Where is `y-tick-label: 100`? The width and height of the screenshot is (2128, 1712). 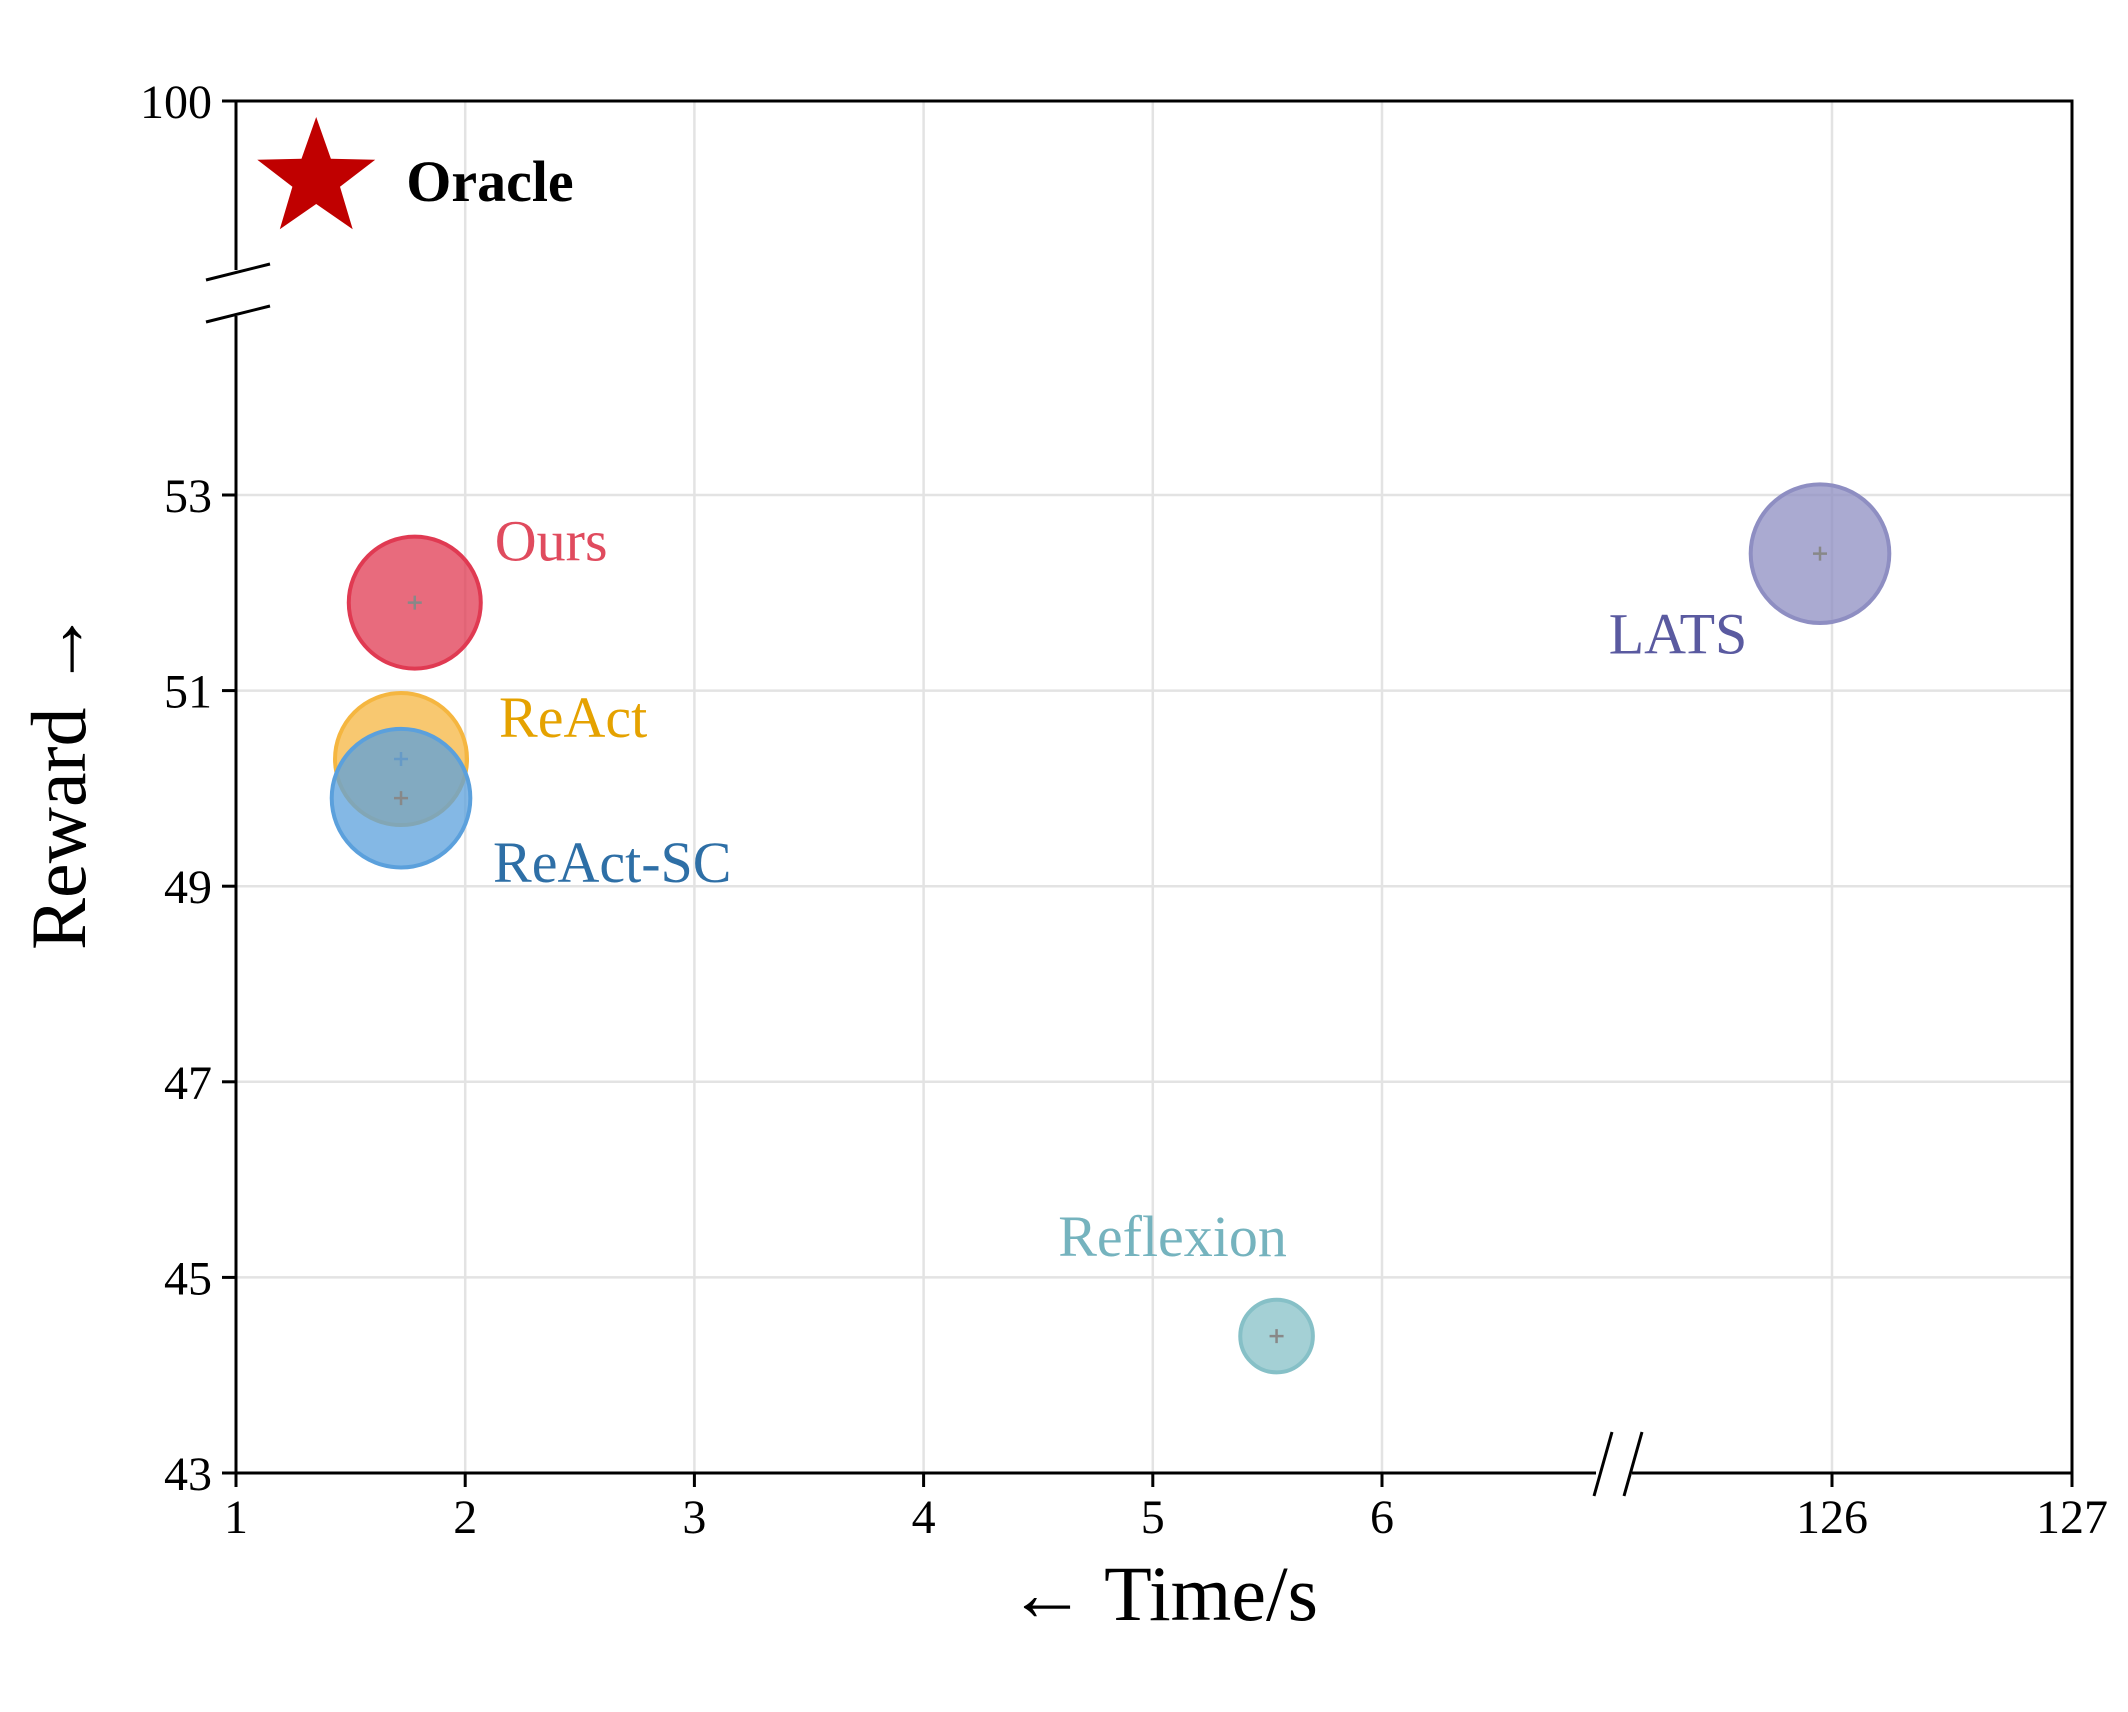 y-tick-label: 100 is located at coordinates (176, 102).